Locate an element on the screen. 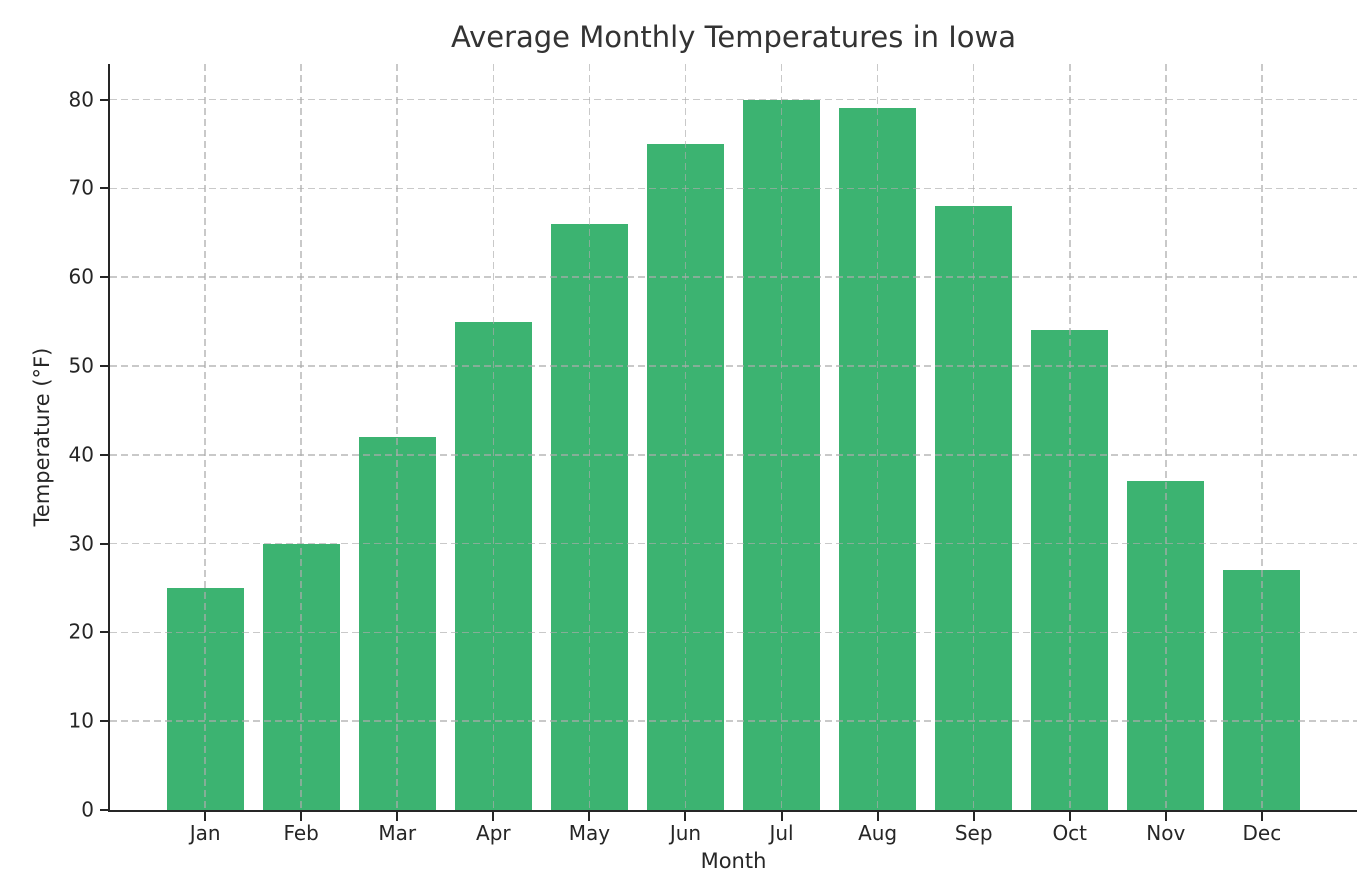  x-tick-dec is located at coordinates (1261, 816).